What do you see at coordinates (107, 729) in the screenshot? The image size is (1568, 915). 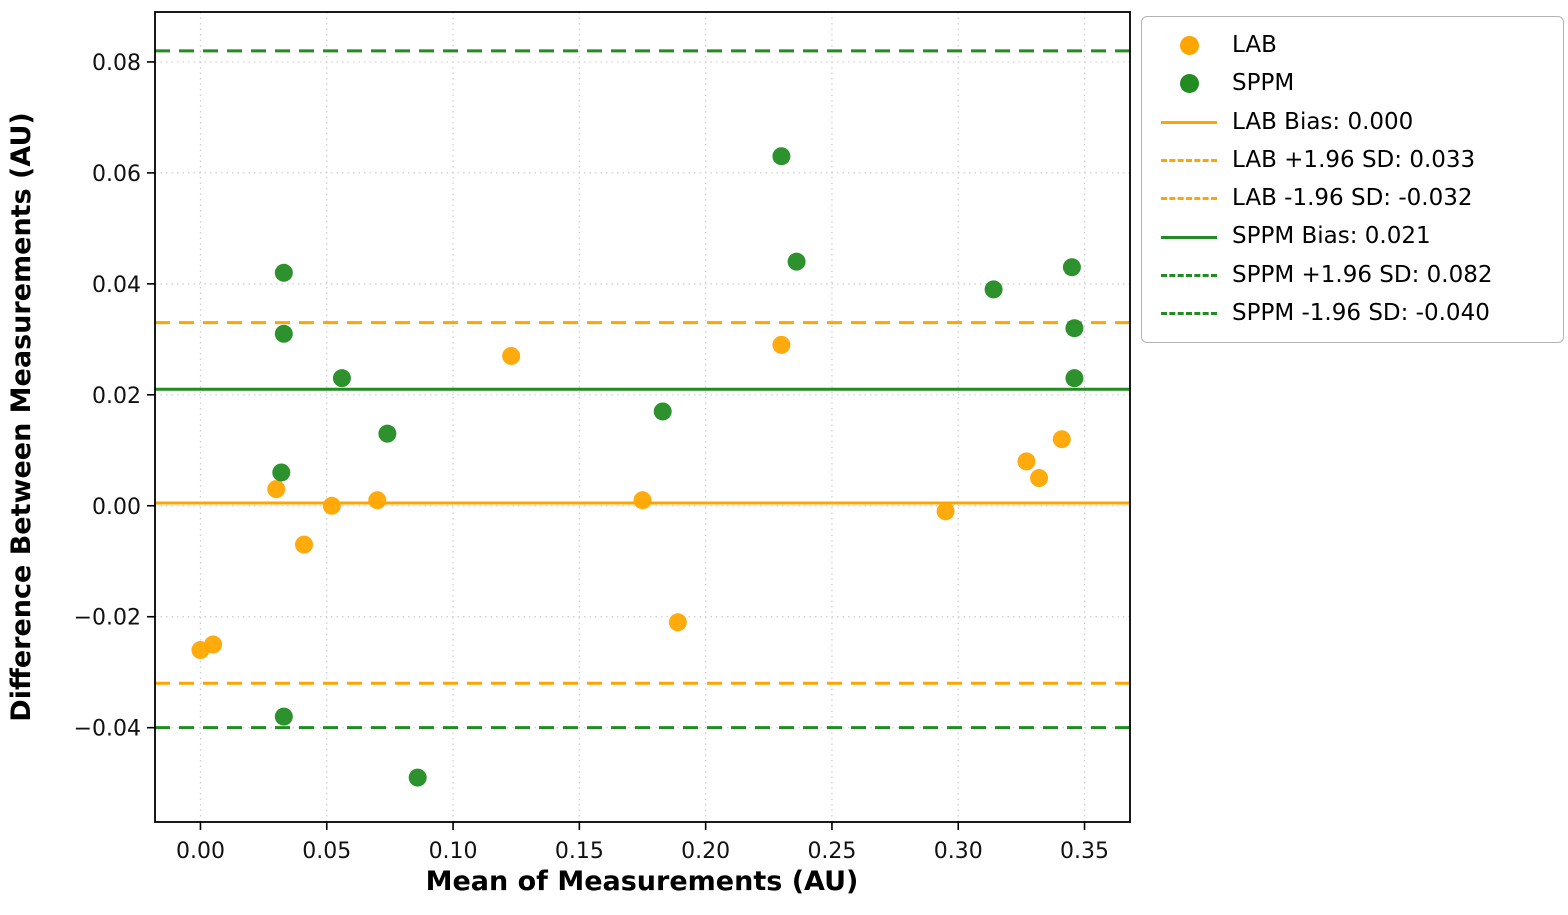 I see `y-tick-label: −0.04` at bounding box center [107, 729].